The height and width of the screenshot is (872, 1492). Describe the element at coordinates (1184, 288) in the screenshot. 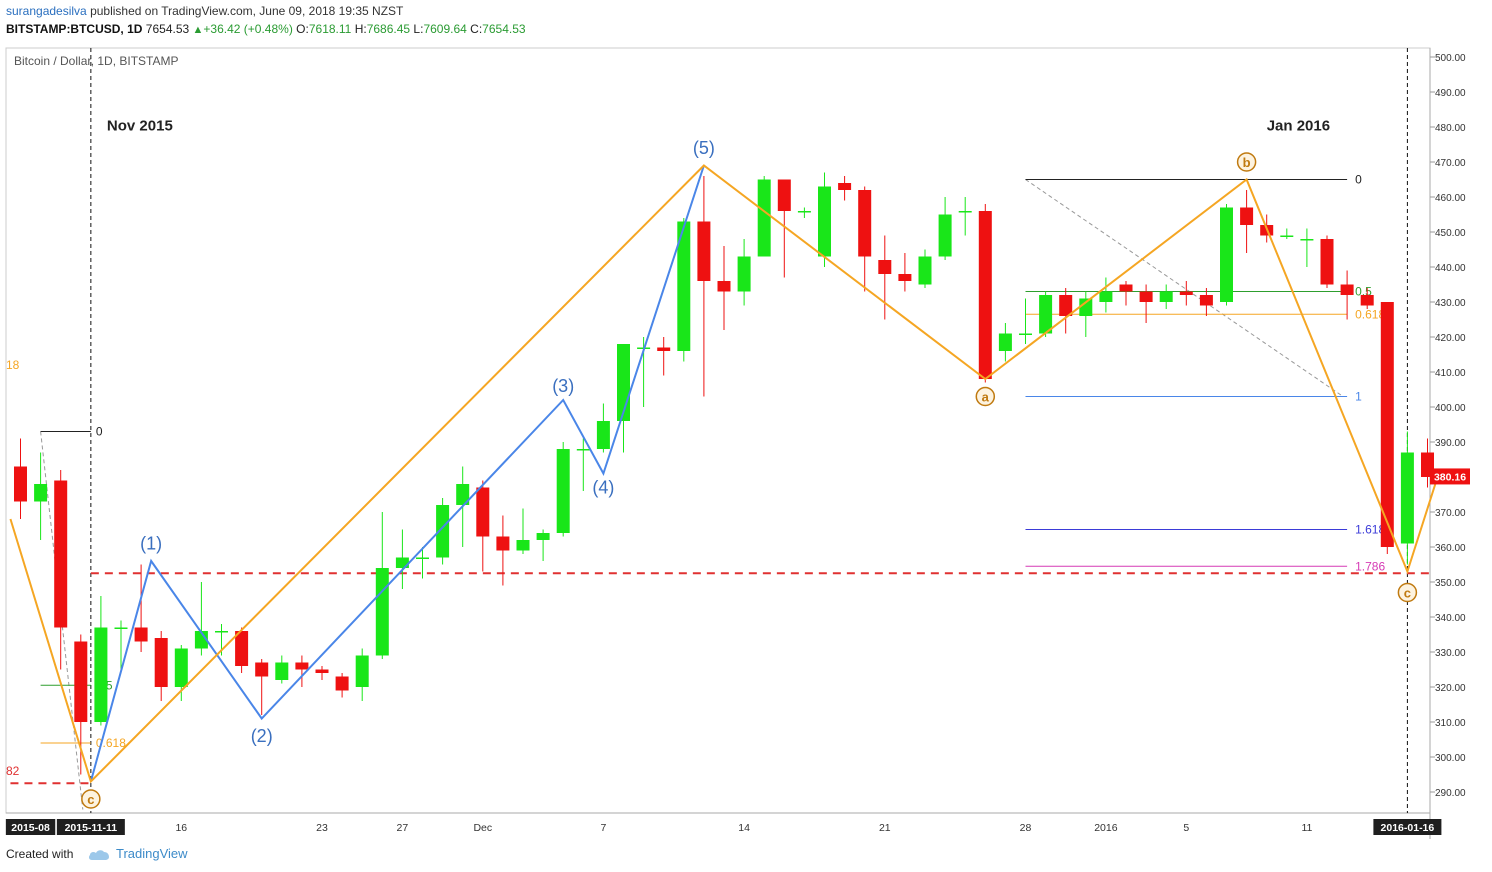

I see `fib-trend-line` at that location.